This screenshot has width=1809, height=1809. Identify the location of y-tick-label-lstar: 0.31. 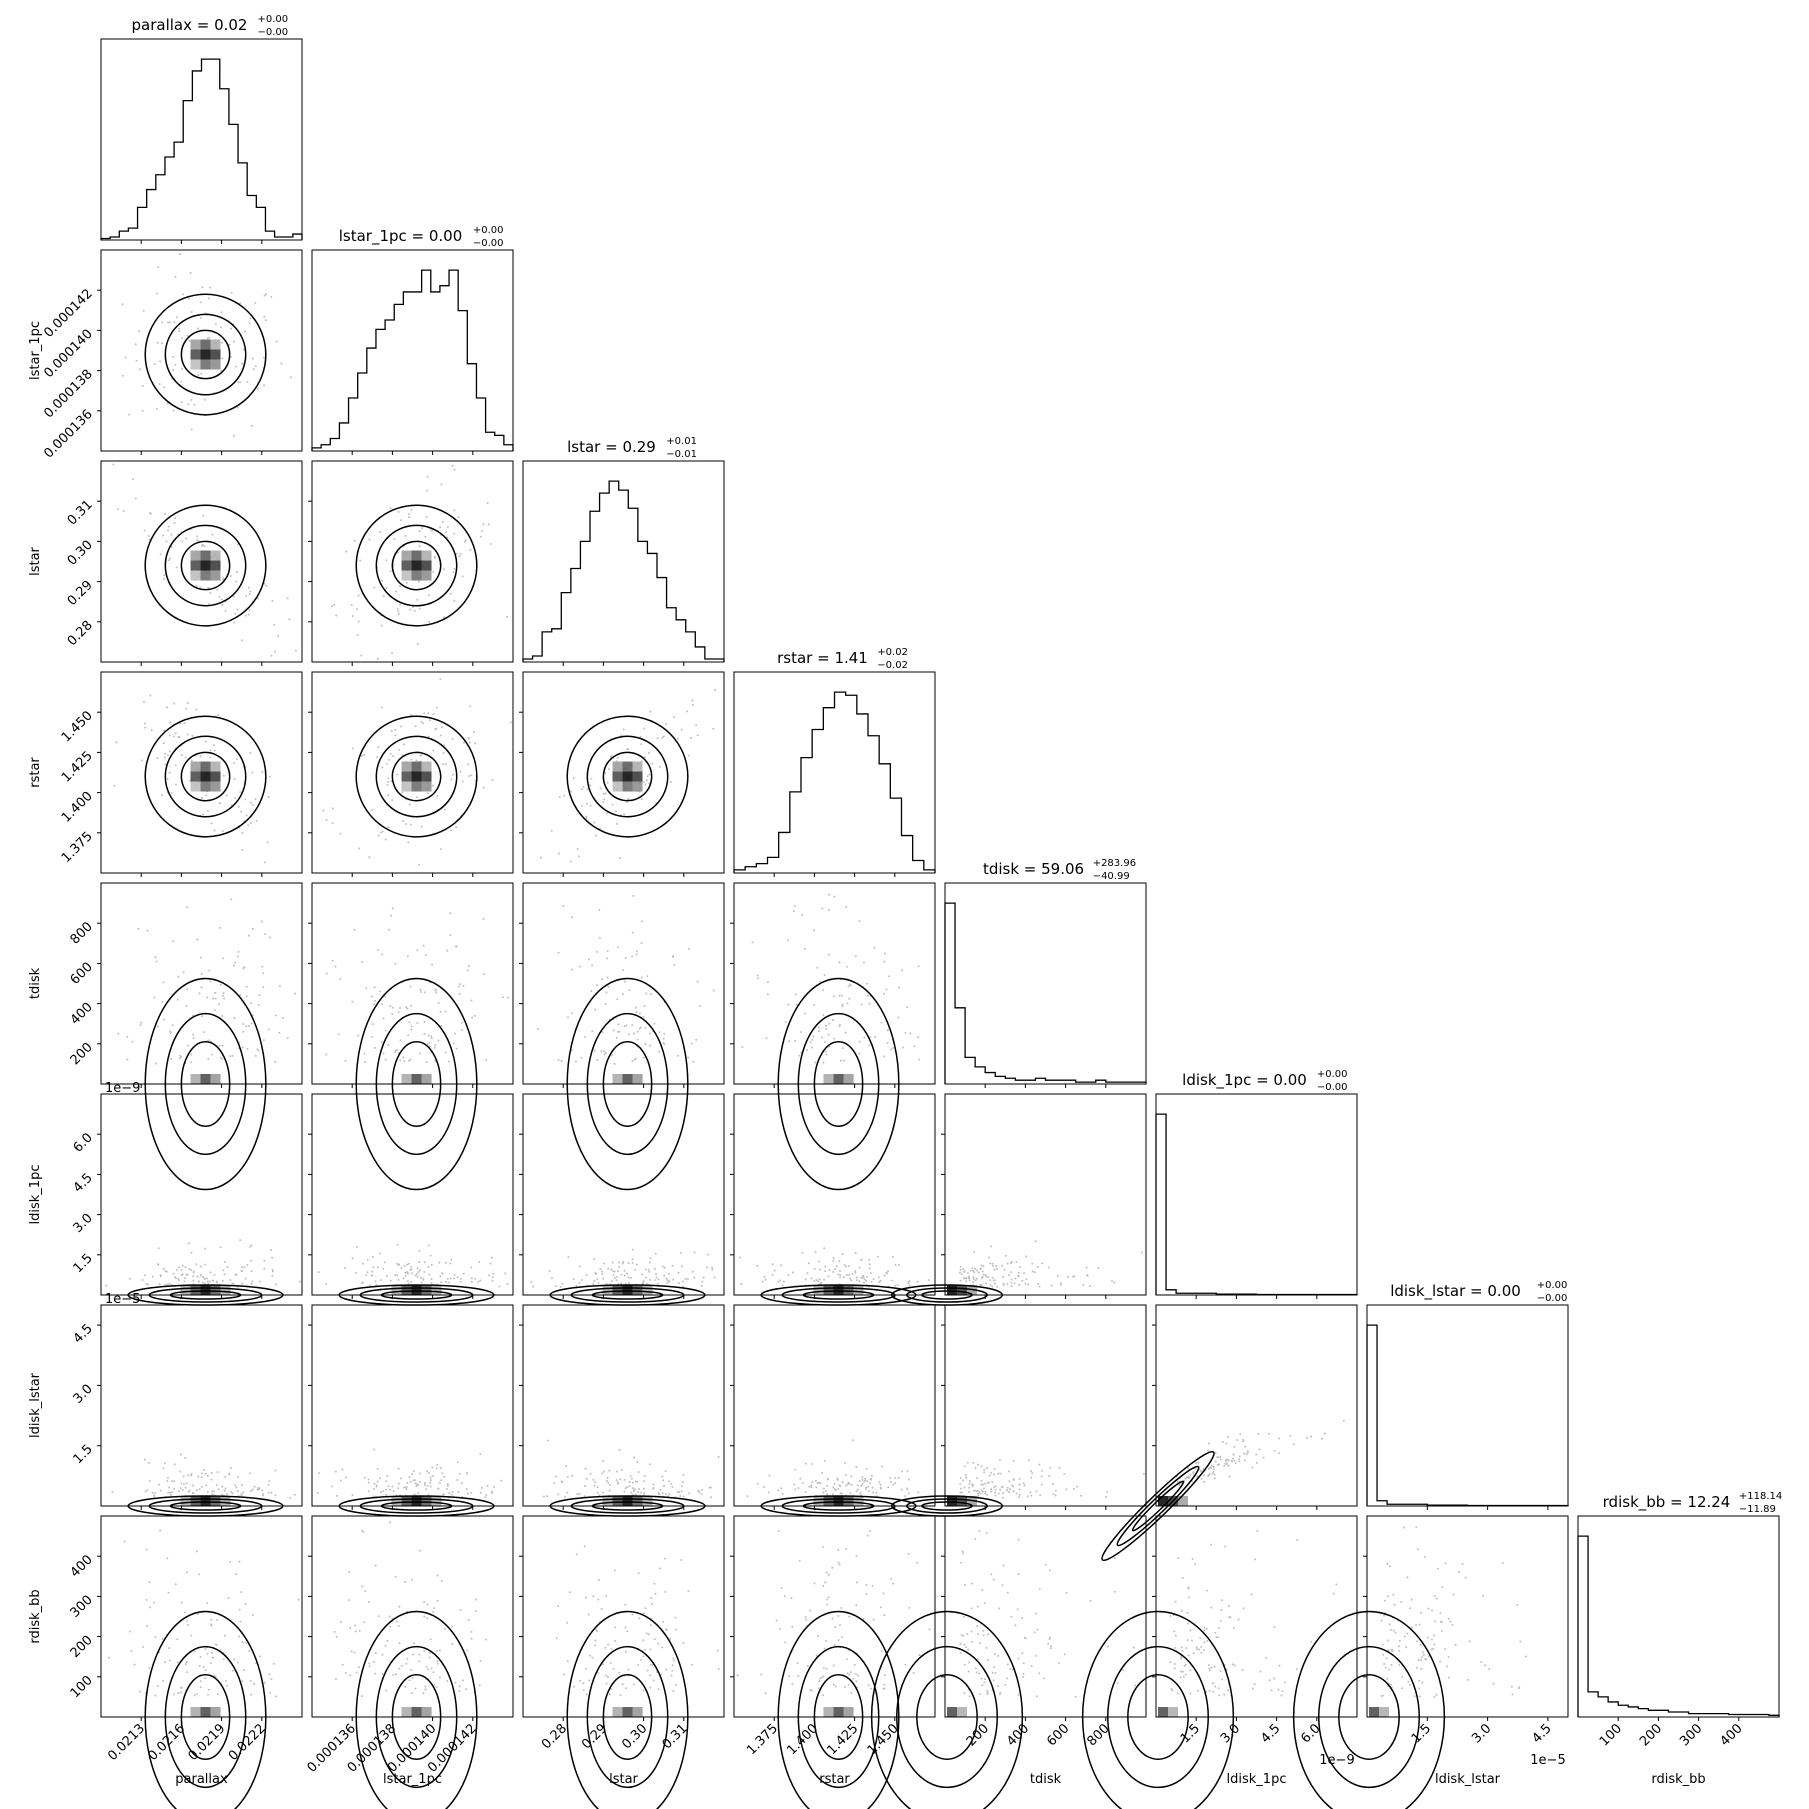
(80, 512).